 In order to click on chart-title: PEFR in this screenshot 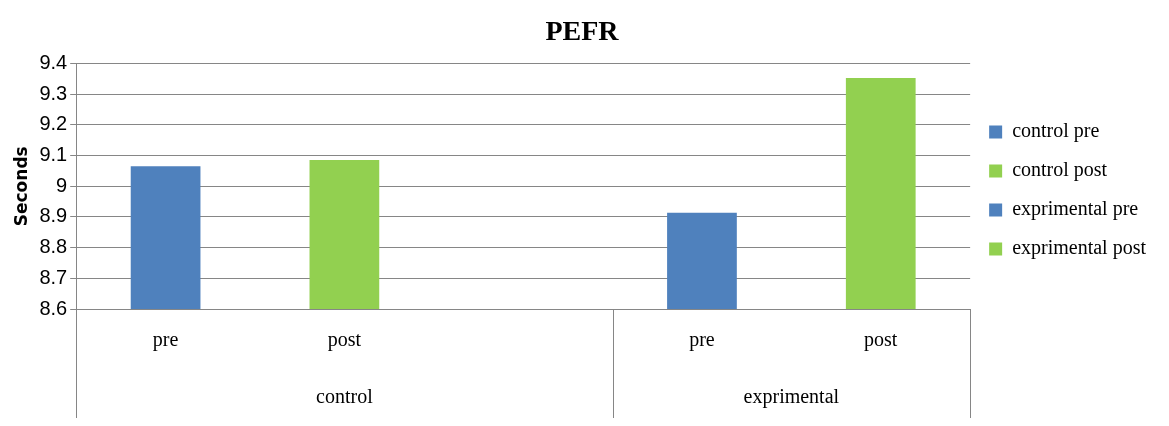, I will do `click(582, 31)`.